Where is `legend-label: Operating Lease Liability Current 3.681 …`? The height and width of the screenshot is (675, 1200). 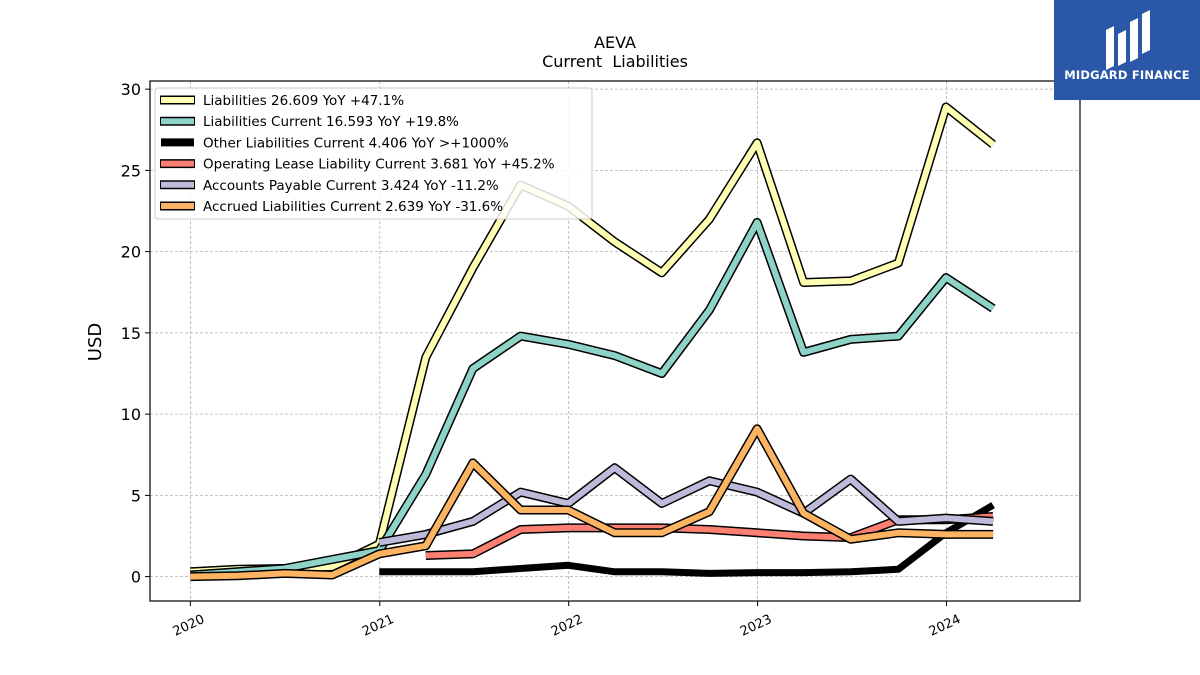 legend-label: Operating Lease Liability Current 3.681 … is located at coordinates (379, 165).